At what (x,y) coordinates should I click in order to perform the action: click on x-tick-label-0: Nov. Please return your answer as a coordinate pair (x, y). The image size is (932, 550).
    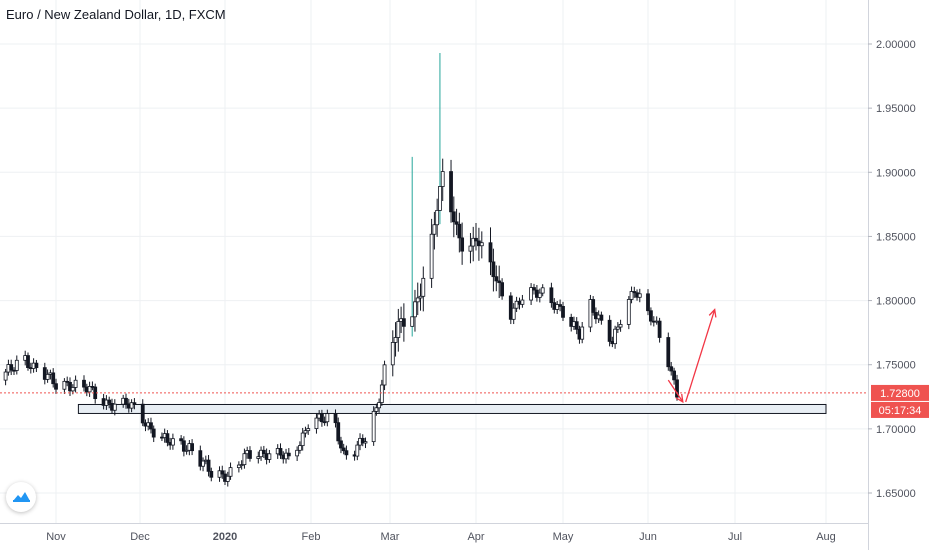
    Looking at the image, I should click on (56, 537).